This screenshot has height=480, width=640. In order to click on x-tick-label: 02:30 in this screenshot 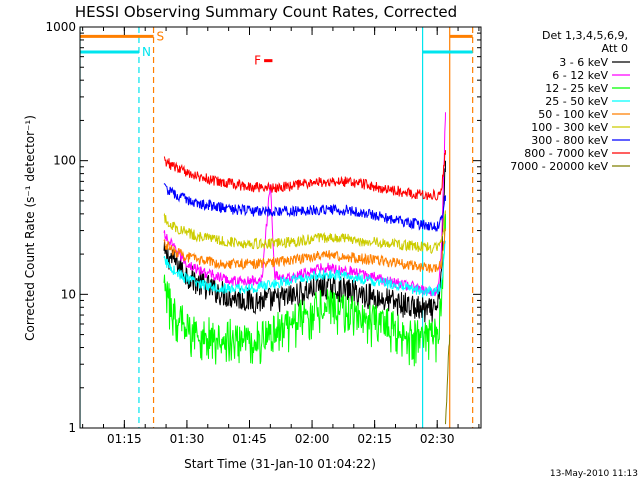, I will do `click(437, 439)`.